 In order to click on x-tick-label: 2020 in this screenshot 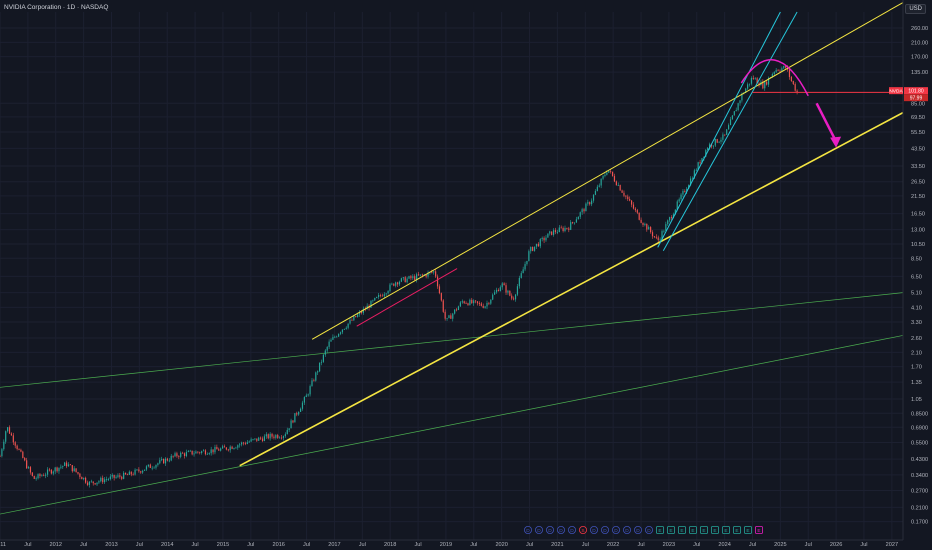, I will do `click(501, 545)`.